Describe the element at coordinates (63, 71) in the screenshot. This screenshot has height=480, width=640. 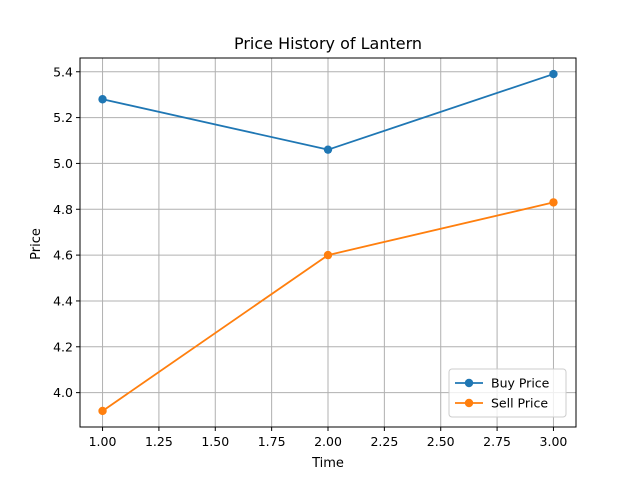
I see `y-tick-label: 5.4` at that location.